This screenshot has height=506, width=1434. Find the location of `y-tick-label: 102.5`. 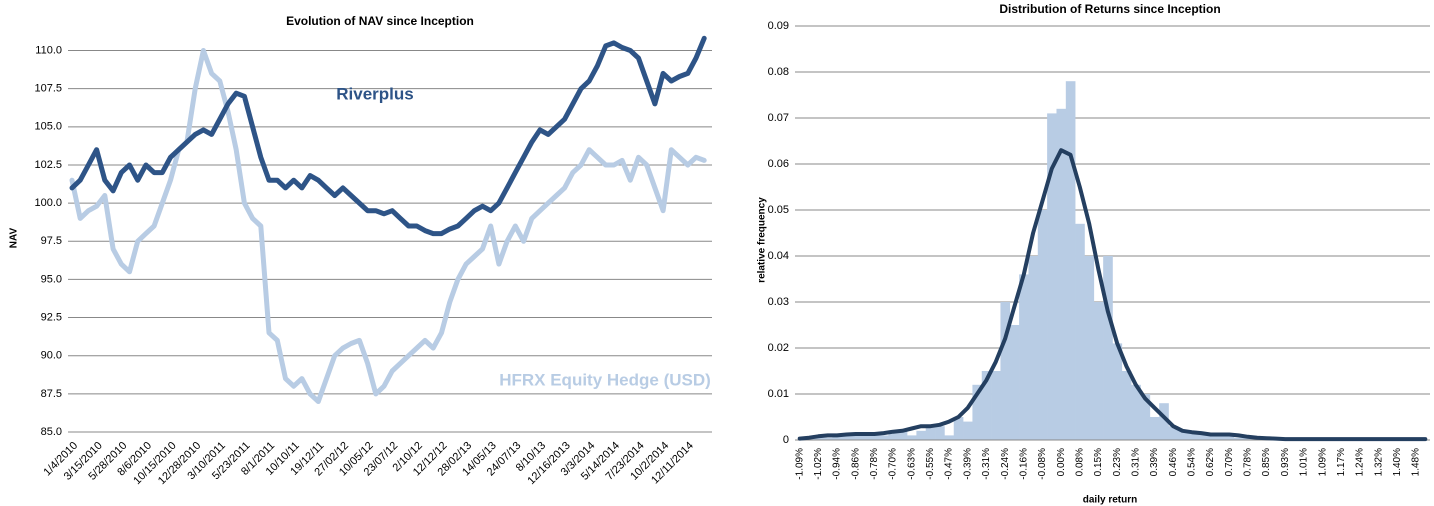

y-tick-label: 102.5 is located at coordinates (48, 165).